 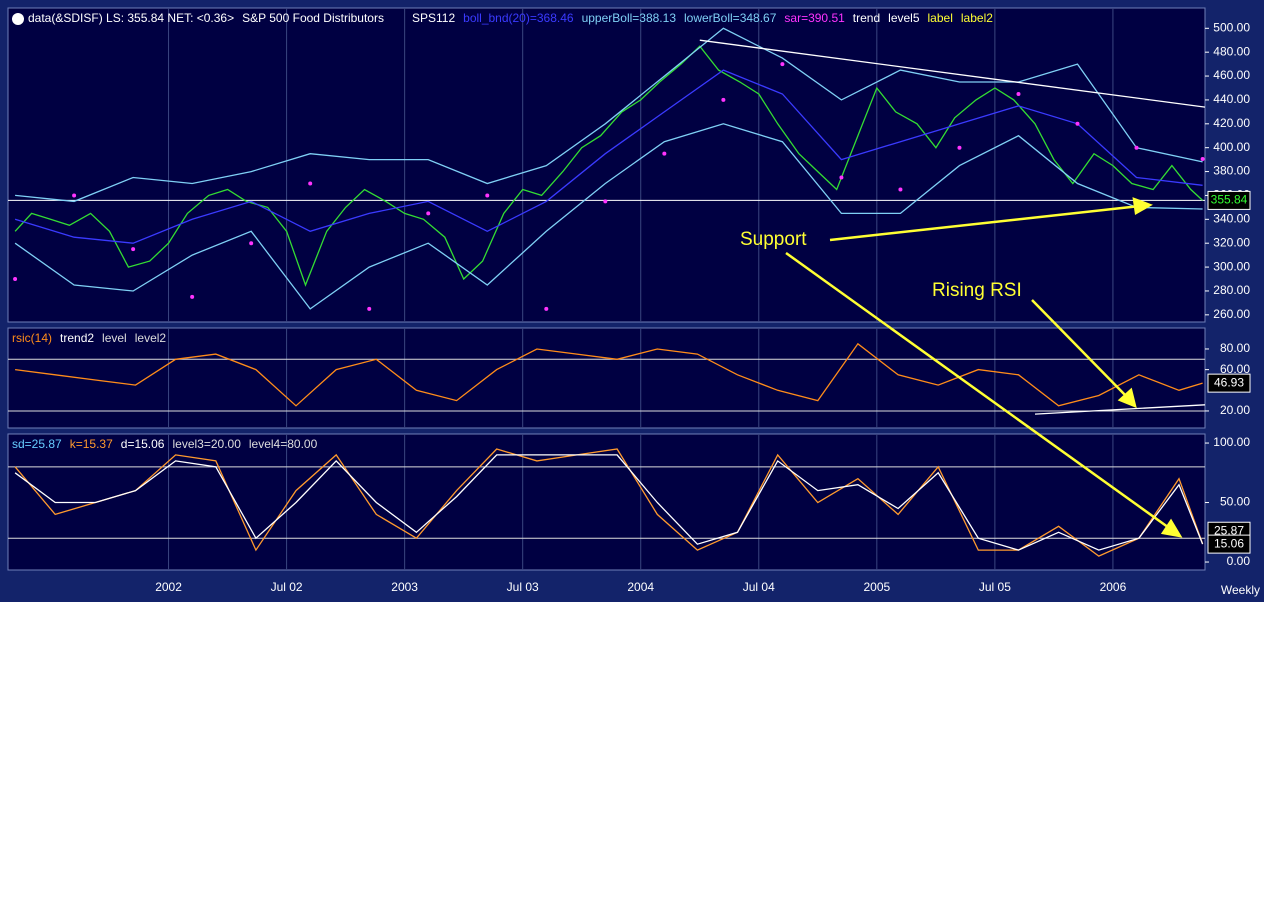 What do you see at coordinates (1231, 218) in the screenshot?
I see `y-tick-label: 340.00` at bounding box center [1231, 218].